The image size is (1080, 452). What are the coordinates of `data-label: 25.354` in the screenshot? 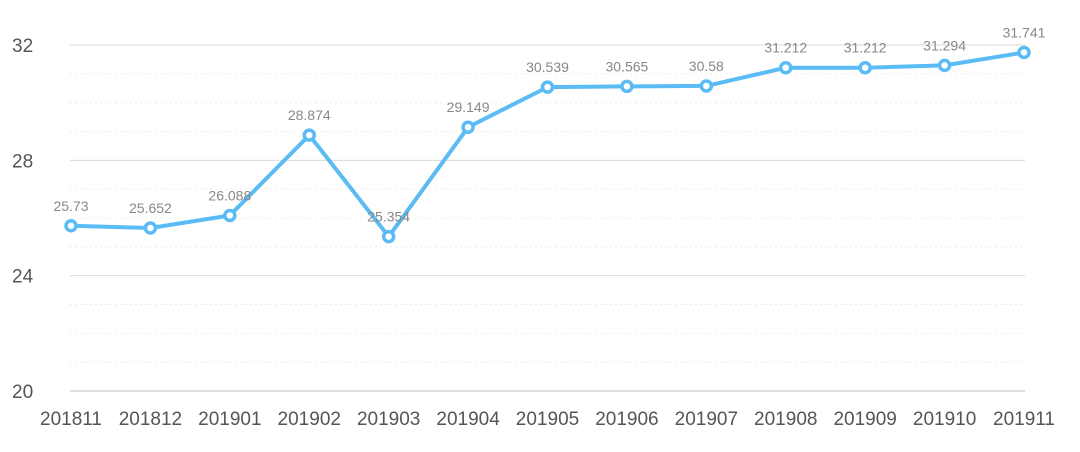 It's located at (388, 217).